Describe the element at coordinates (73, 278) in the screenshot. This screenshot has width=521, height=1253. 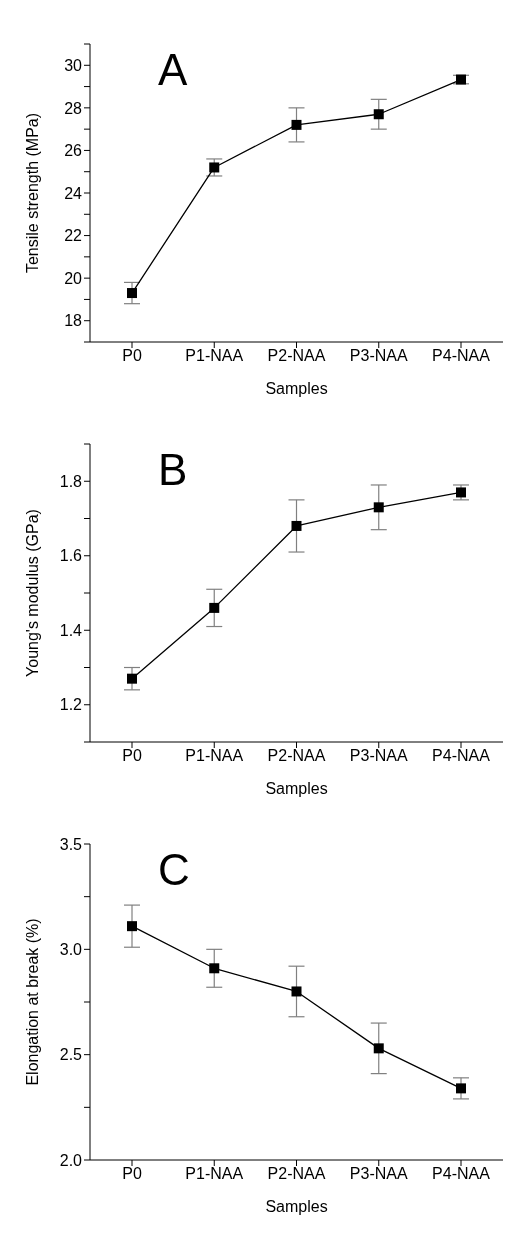
I see `y-tick-label: 20` at that location.